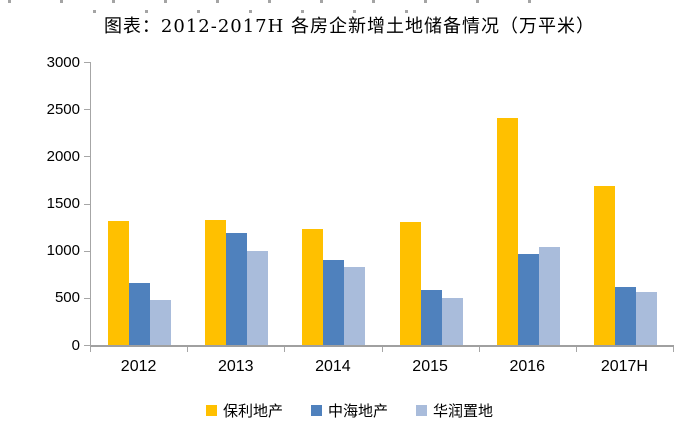 This screenshot has height=442, width=699. I want to click on bar-series1-2015, so click(410, 283).